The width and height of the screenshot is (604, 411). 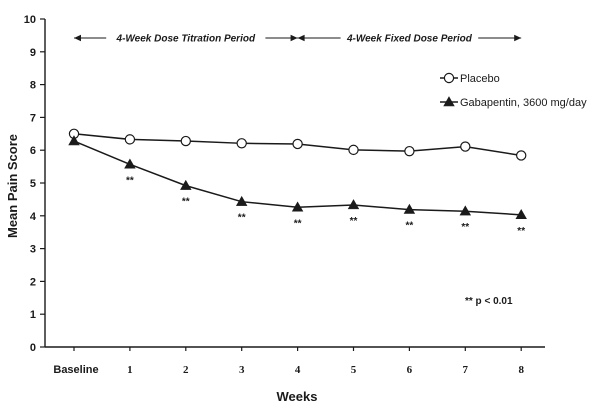 What do you see at coordinates (33, 53) in the screenshot?
I see `y-tick-label: 9` at bounding box center [33, 53].